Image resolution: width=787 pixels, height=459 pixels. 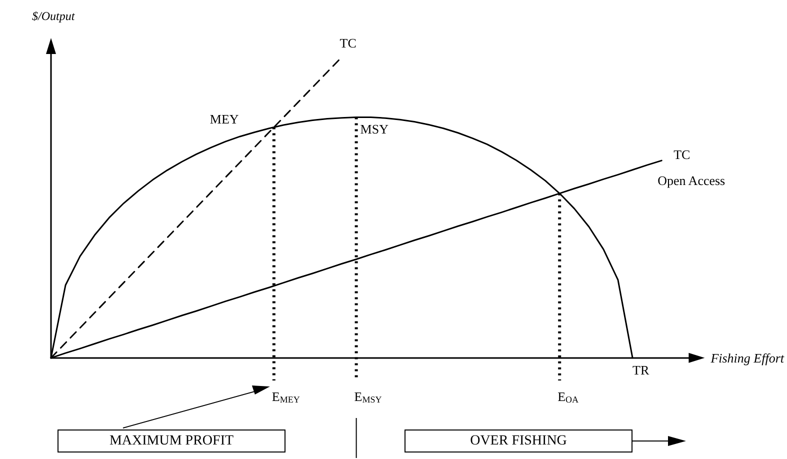 What do you see at coordinates (54, 16) in the screenshot?
I see `y-axis-title: $/Output` at bounding box center [54, 16].